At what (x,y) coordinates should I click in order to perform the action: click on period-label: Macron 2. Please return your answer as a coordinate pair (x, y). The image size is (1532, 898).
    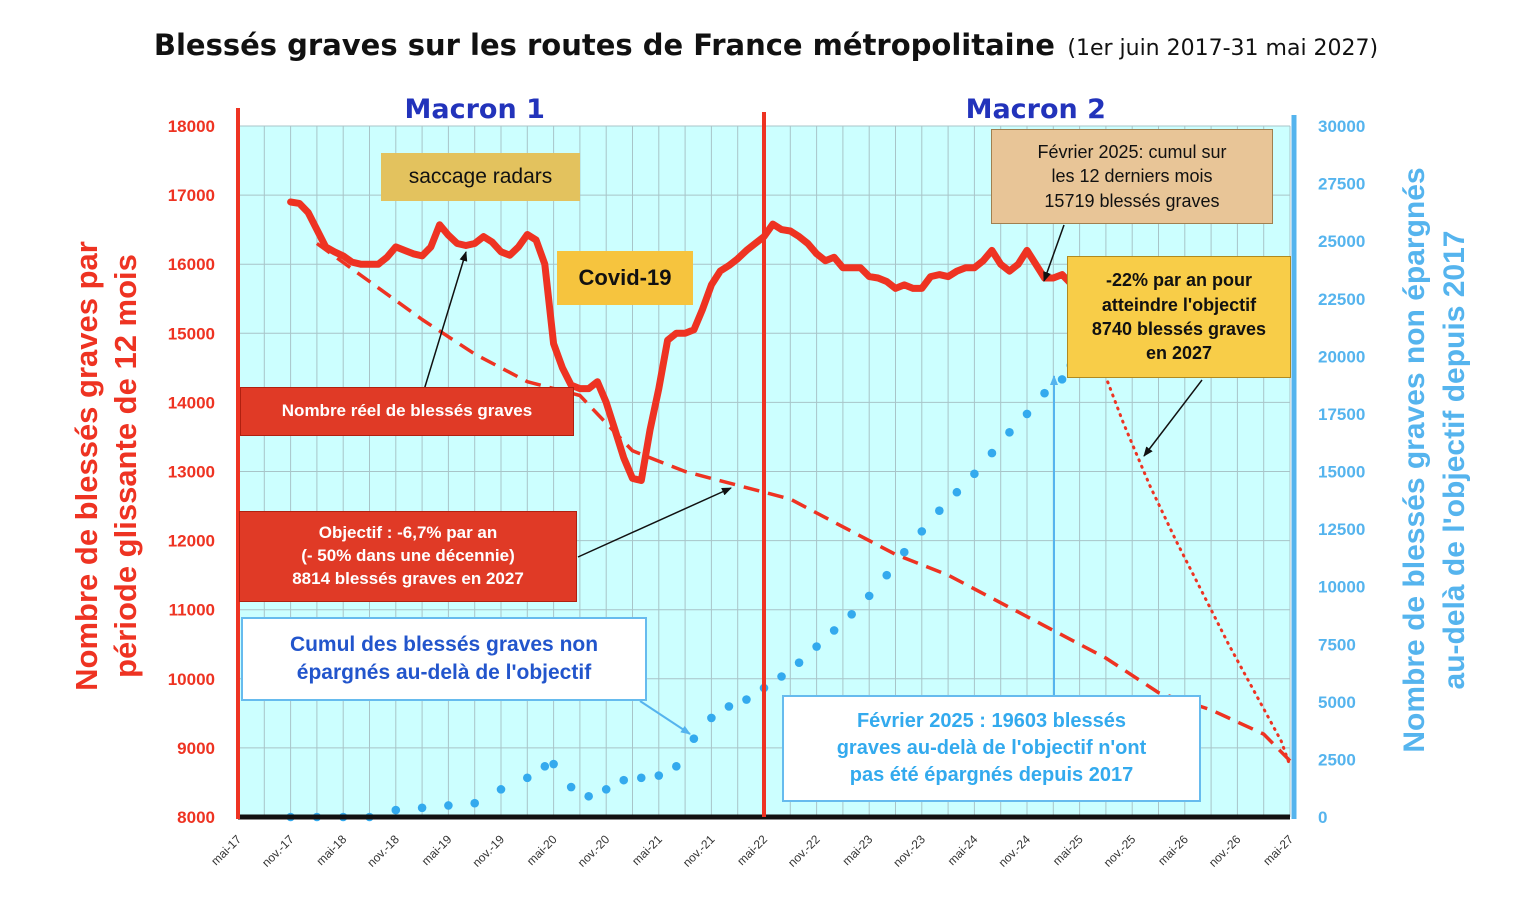
    Looking at the image, I should click on (1036, 109).